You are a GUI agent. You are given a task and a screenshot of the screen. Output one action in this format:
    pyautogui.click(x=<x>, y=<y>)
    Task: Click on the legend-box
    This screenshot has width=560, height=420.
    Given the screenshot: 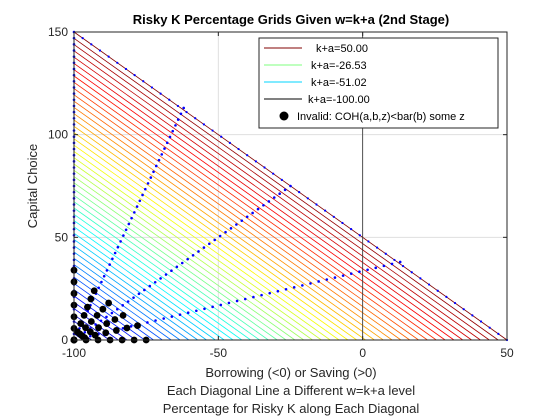 What is the action you would take?
    pyautogui.click(x=378, y=83)
    